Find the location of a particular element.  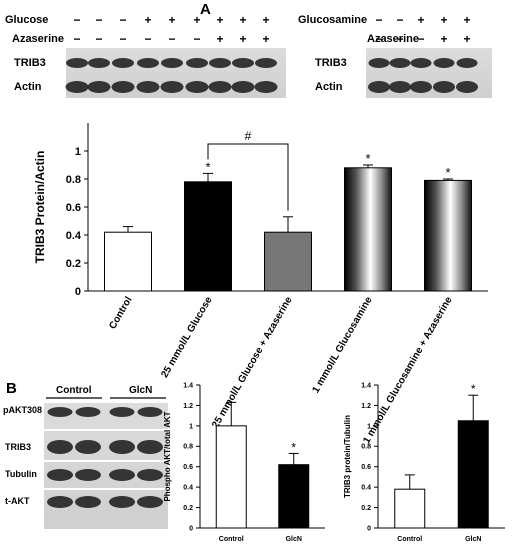

blot2-actin-label: Actin is located at coordinates (329, 87).